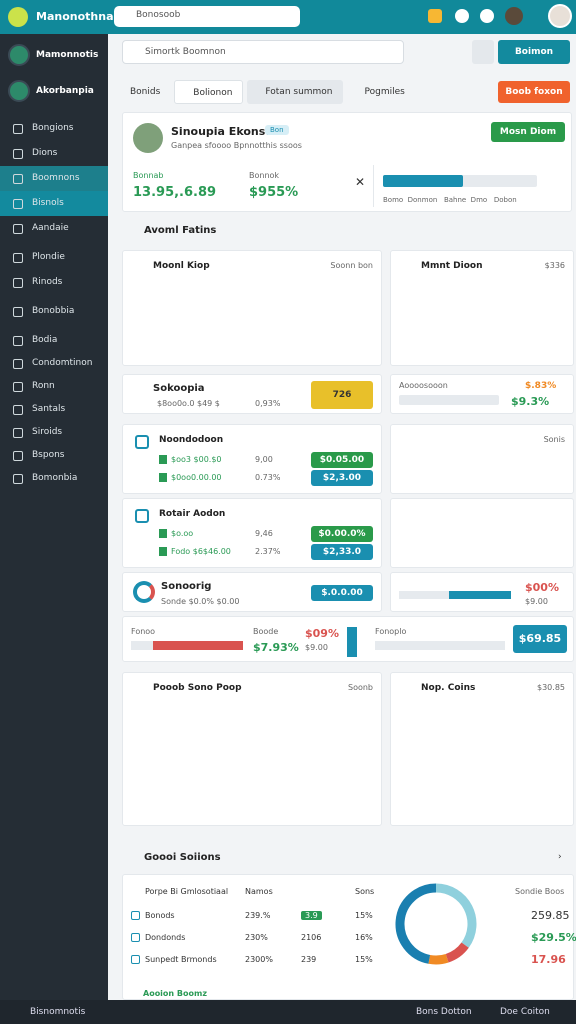  What do you see at coordinates (264, 175) in the screenshot?
I see `stat-label: Bonnok` at bounding box center [264, 175].